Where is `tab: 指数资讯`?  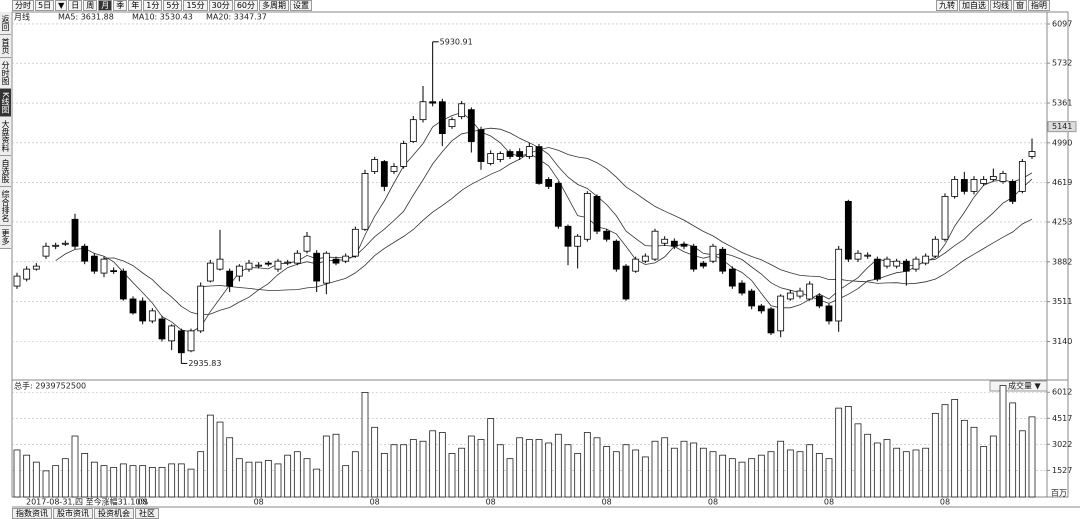 tab: 指数资讯 is located at coordinates (32, 513).